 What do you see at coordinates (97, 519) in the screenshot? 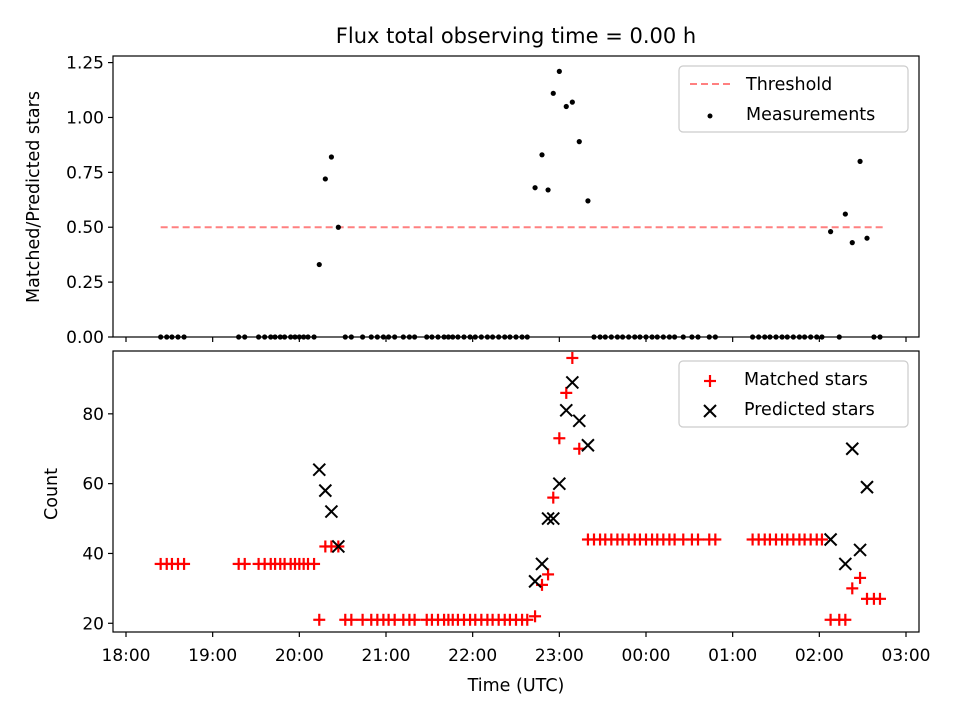
I see `bottom-y-ticks: 20 40 60 80` at bounding box center [97, 519].